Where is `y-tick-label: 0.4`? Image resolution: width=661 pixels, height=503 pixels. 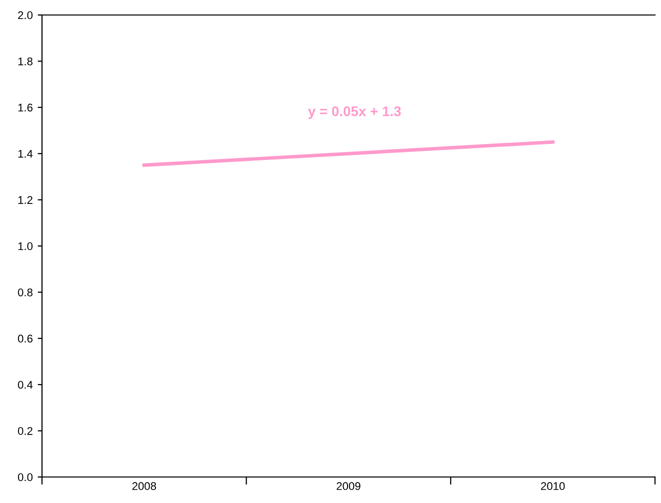 y-tick-label: 0.4 is located at coordinates (25, 384).